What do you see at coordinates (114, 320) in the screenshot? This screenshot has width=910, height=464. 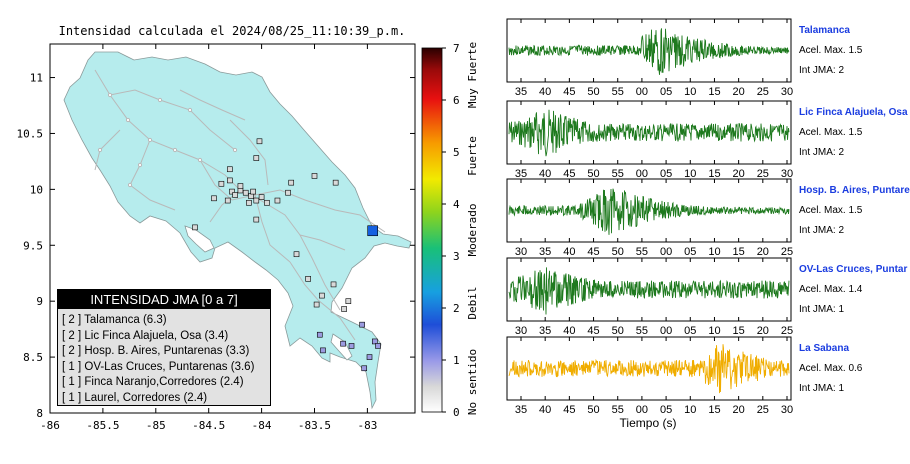 I see `legend-row: [ 2 ] Talamanca (6.3)` at bounding box center [114, 320].